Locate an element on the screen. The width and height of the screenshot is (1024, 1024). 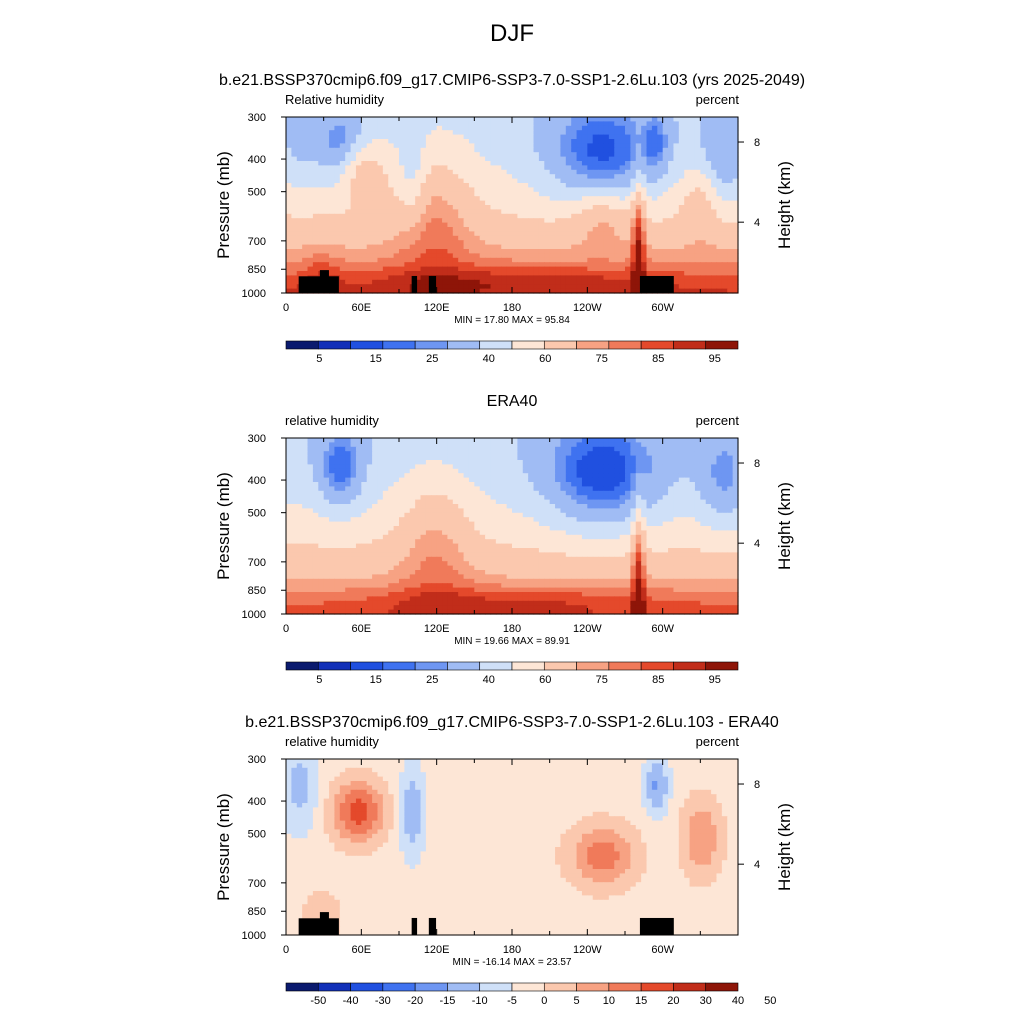
y-tick-label: 1000 is located at coordinates (254, 294).